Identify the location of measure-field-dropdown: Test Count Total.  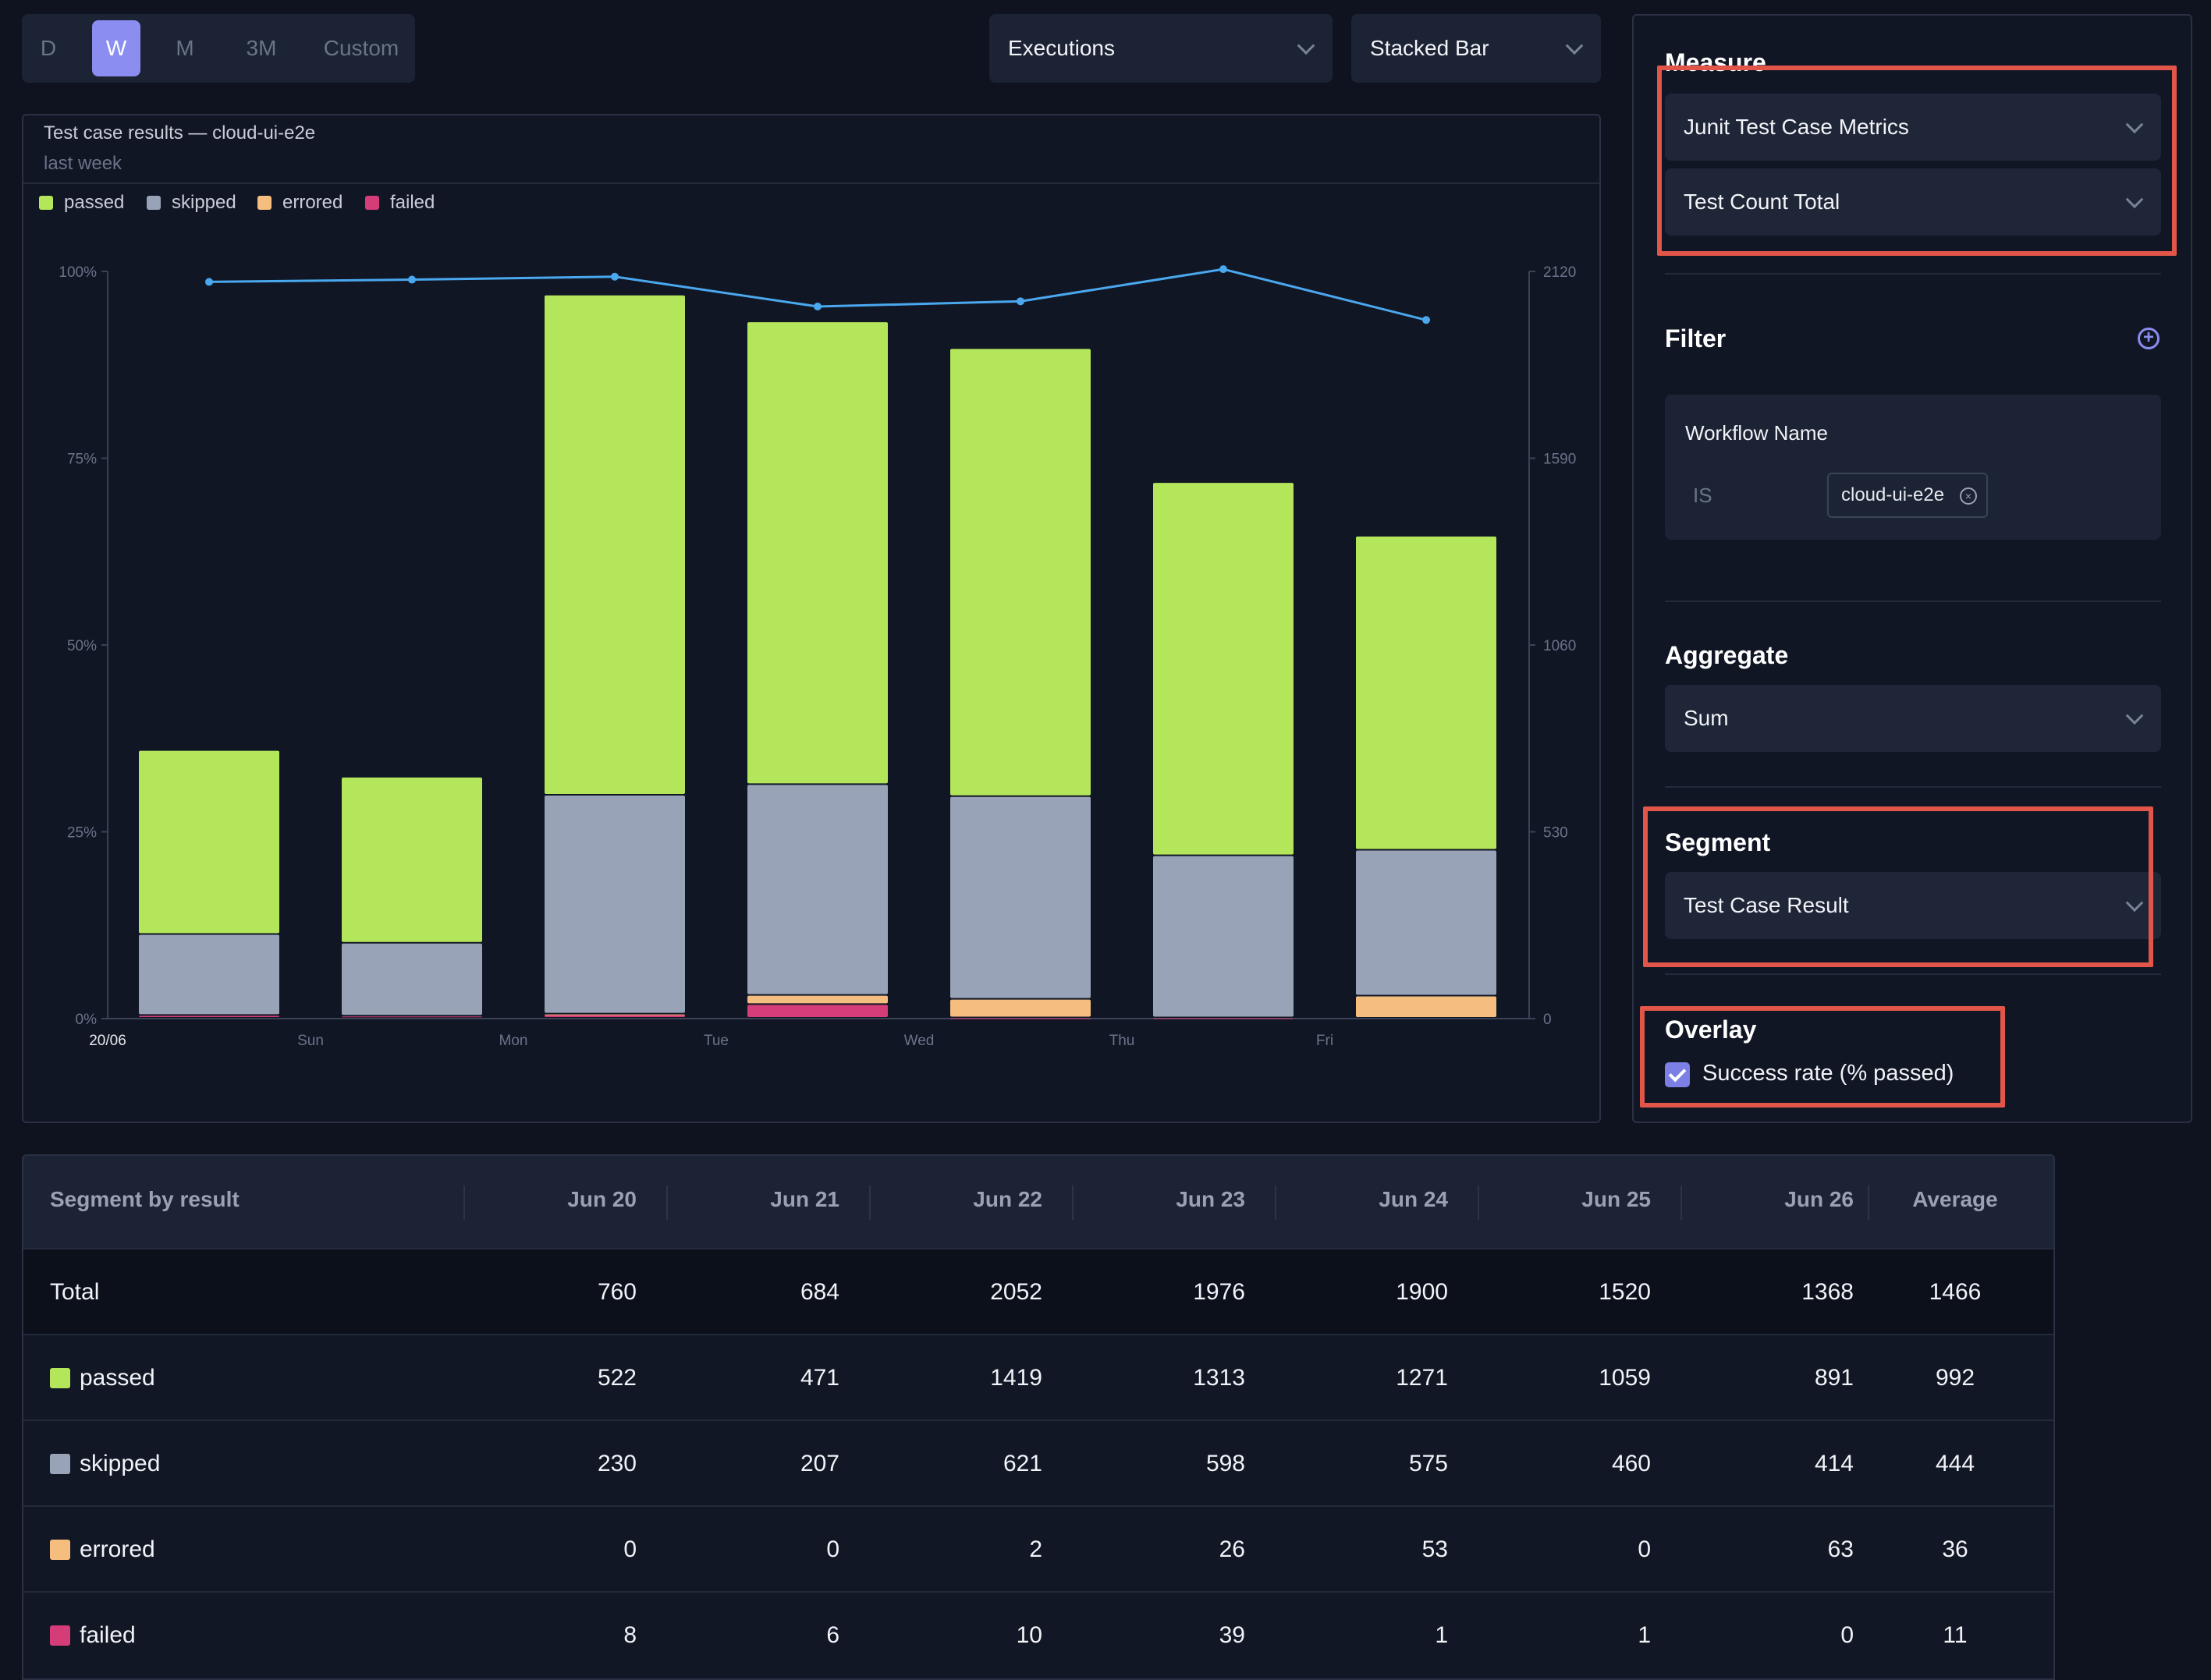
(1913, 202).